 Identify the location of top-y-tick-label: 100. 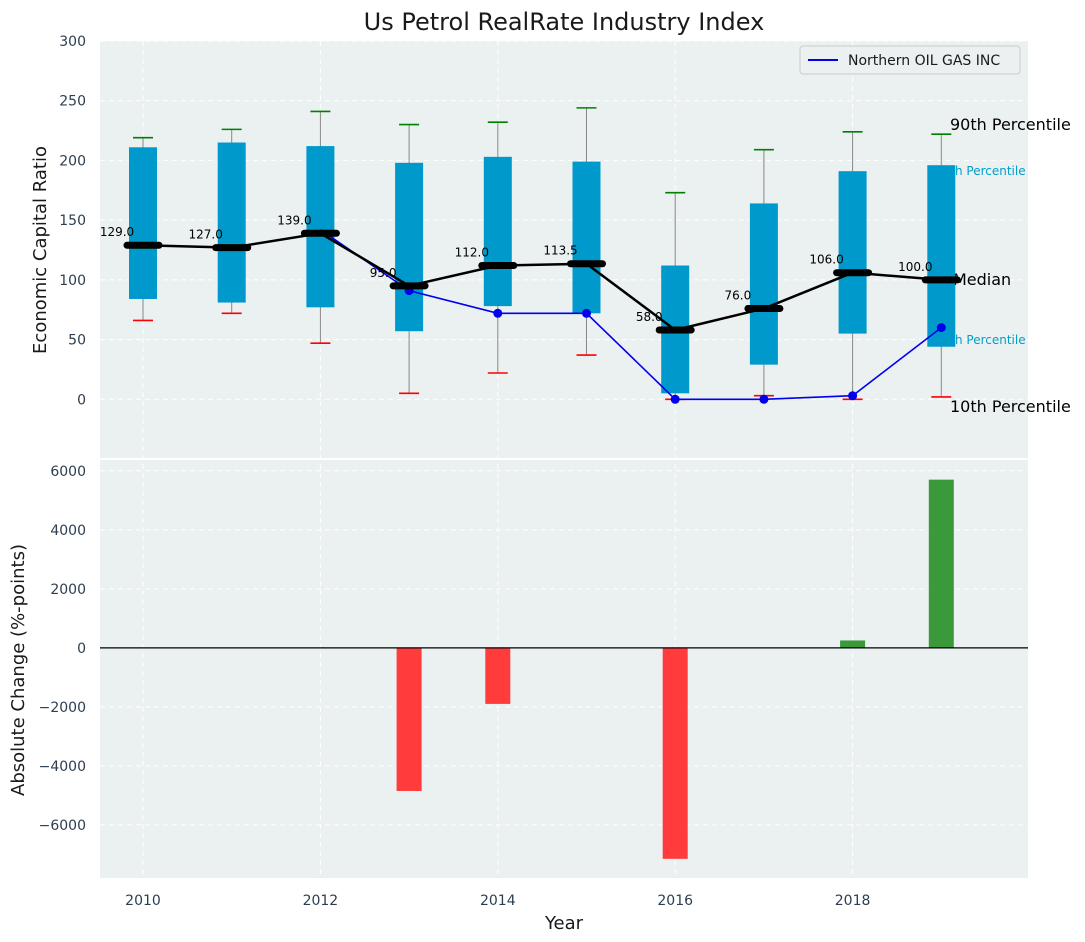
(72, 281).